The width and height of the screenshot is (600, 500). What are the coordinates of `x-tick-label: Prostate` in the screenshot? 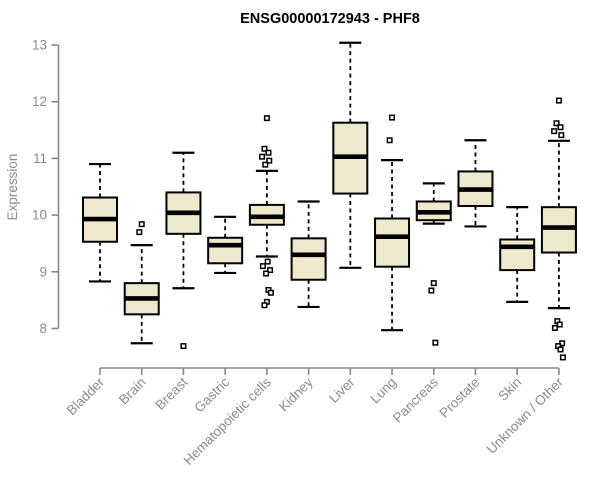 It's located at (459, 398).